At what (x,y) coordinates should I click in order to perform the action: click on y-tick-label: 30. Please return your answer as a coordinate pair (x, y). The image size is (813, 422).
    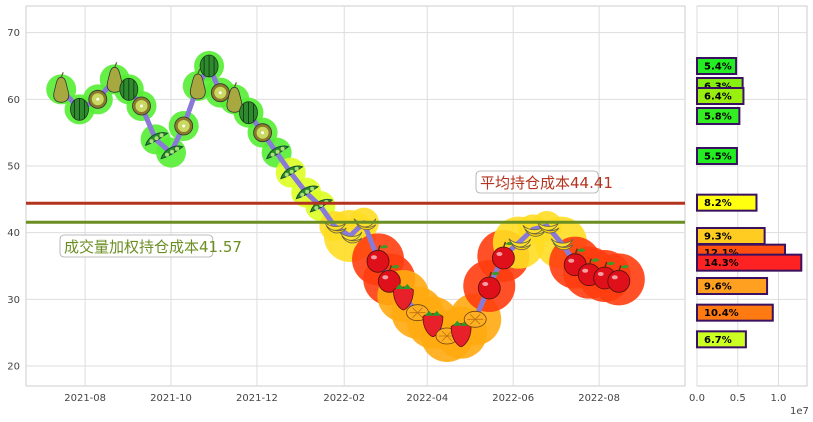
    Looking at the image, I should click on (13, 300).